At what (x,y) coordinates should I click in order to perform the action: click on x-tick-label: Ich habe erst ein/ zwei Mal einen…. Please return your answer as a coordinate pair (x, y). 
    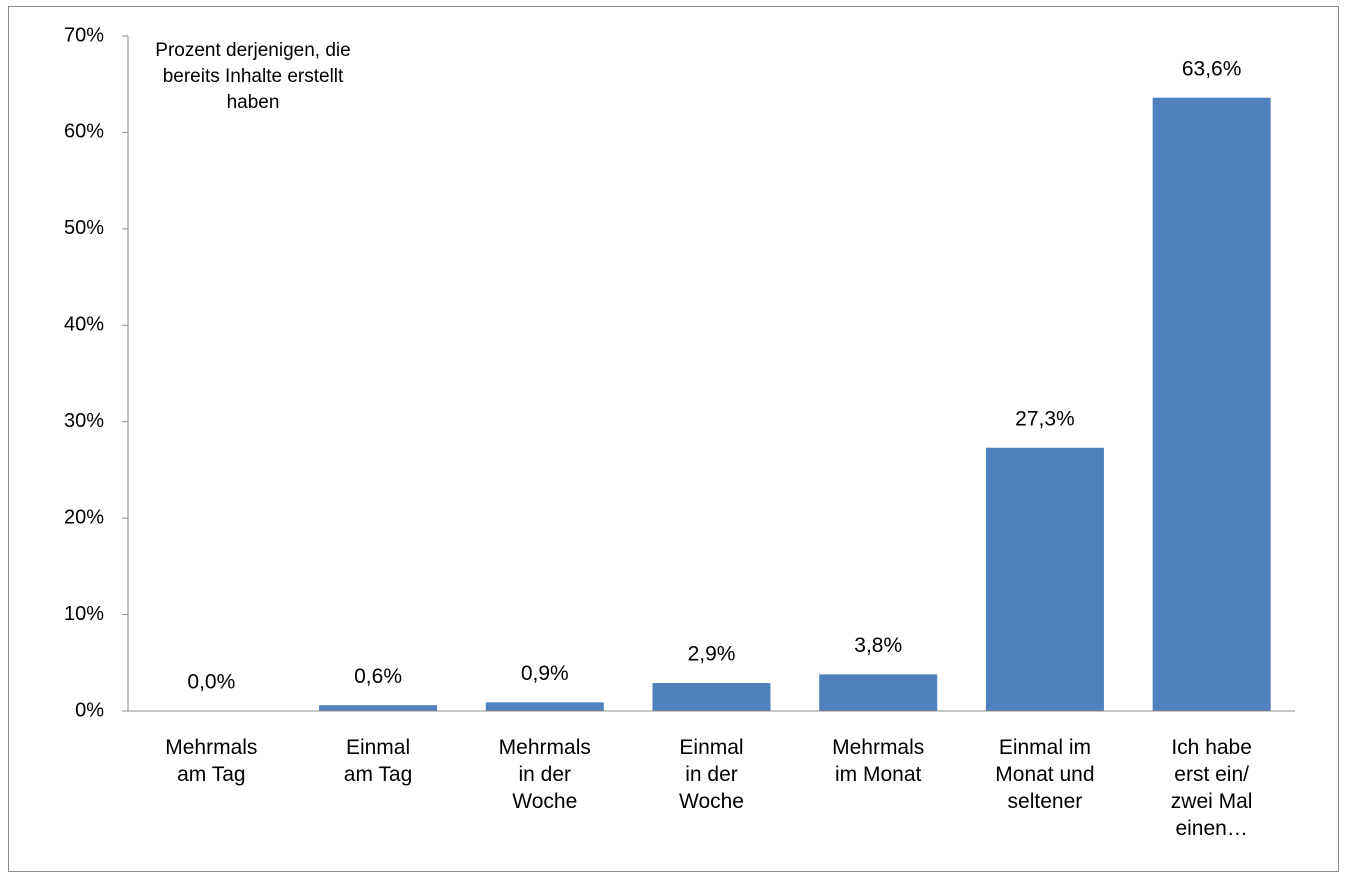
    Looking at the image, I should click on (1211, 788).